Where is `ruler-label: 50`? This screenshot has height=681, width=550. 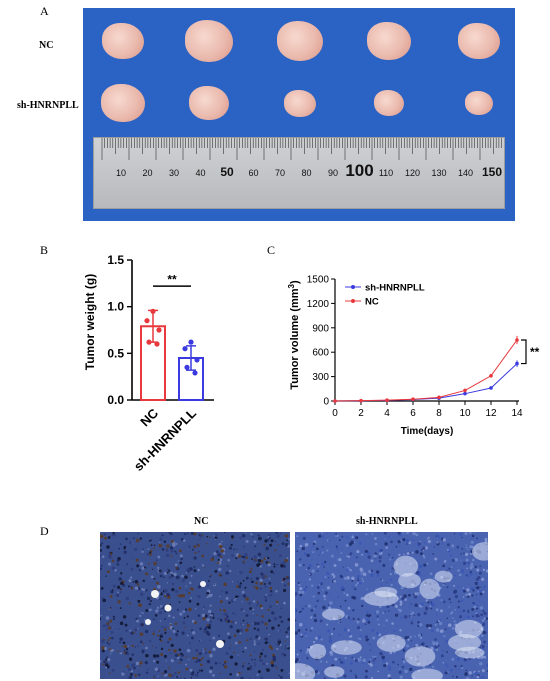 ruler-label: 50 is located at coordinates (227, 172).